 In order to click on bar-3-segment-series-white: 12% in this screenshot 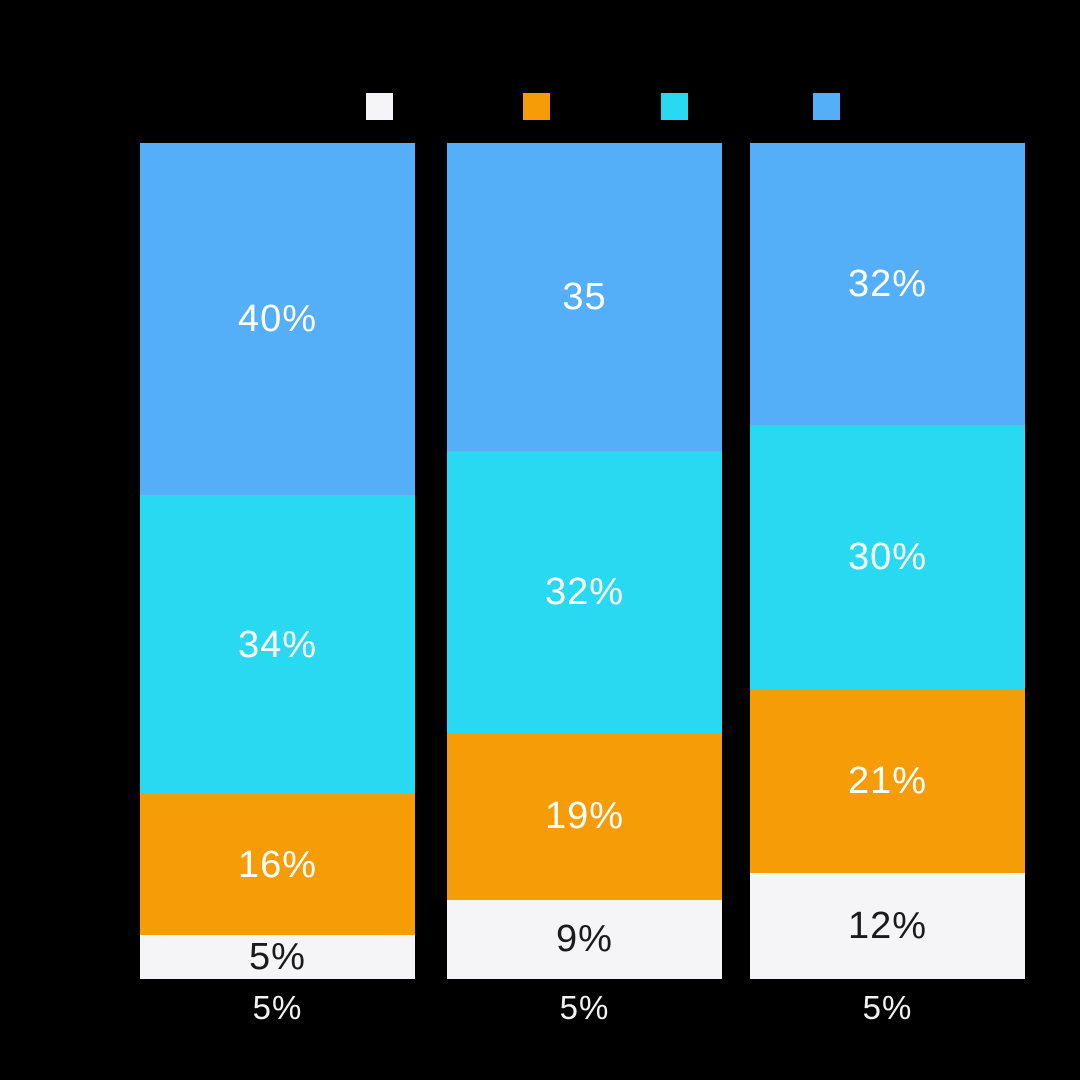, I will do `click(887, 926)`.